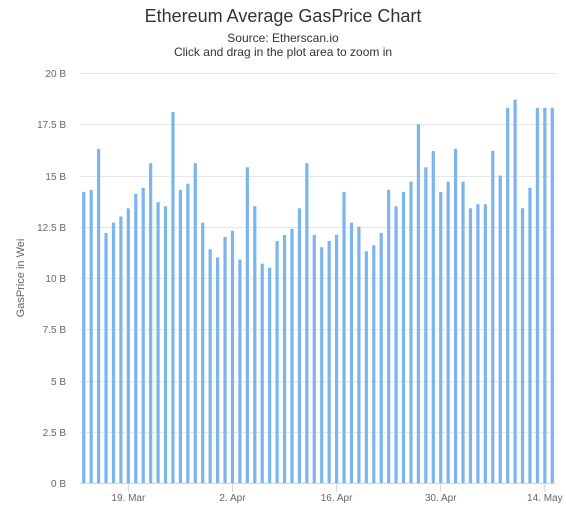 This screenshot has width=566, height=519. What do you see at coordinates (21, 278) in the screenshot?
I see `y-axis-title: GasPrice in Wei` at bounding box center [21, 278].